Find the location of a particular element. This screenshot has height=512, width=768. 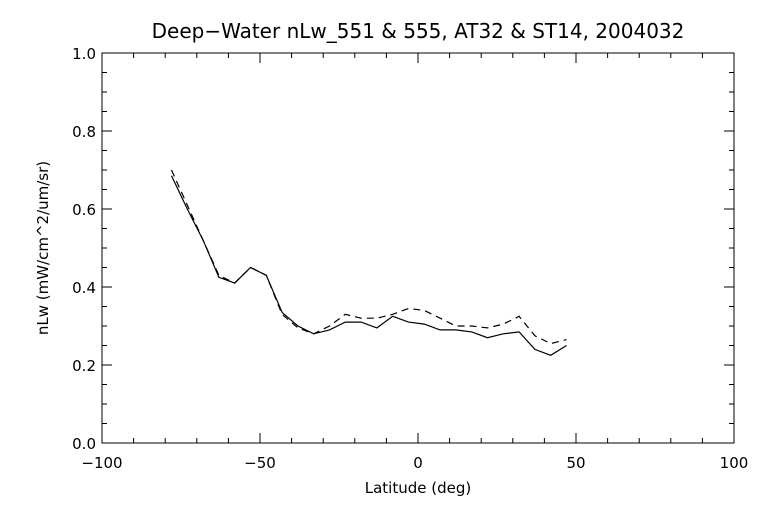

x-axis-label: Latitude (deg) is located at coordinates (418, 488).